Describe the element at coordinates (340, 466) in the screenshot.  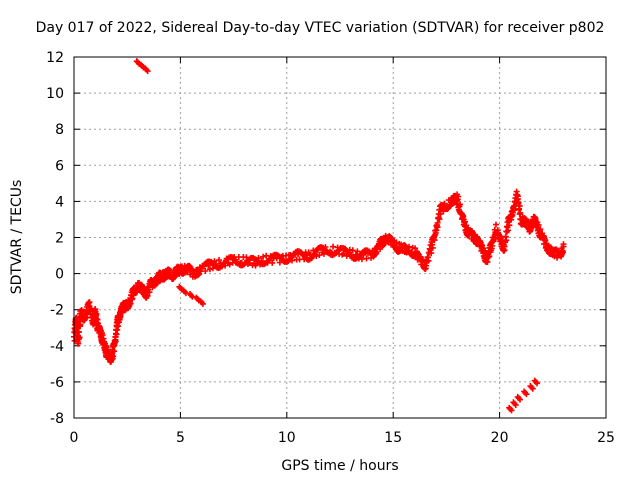
I see `x-axis-label: GPS time / hours` at that location.